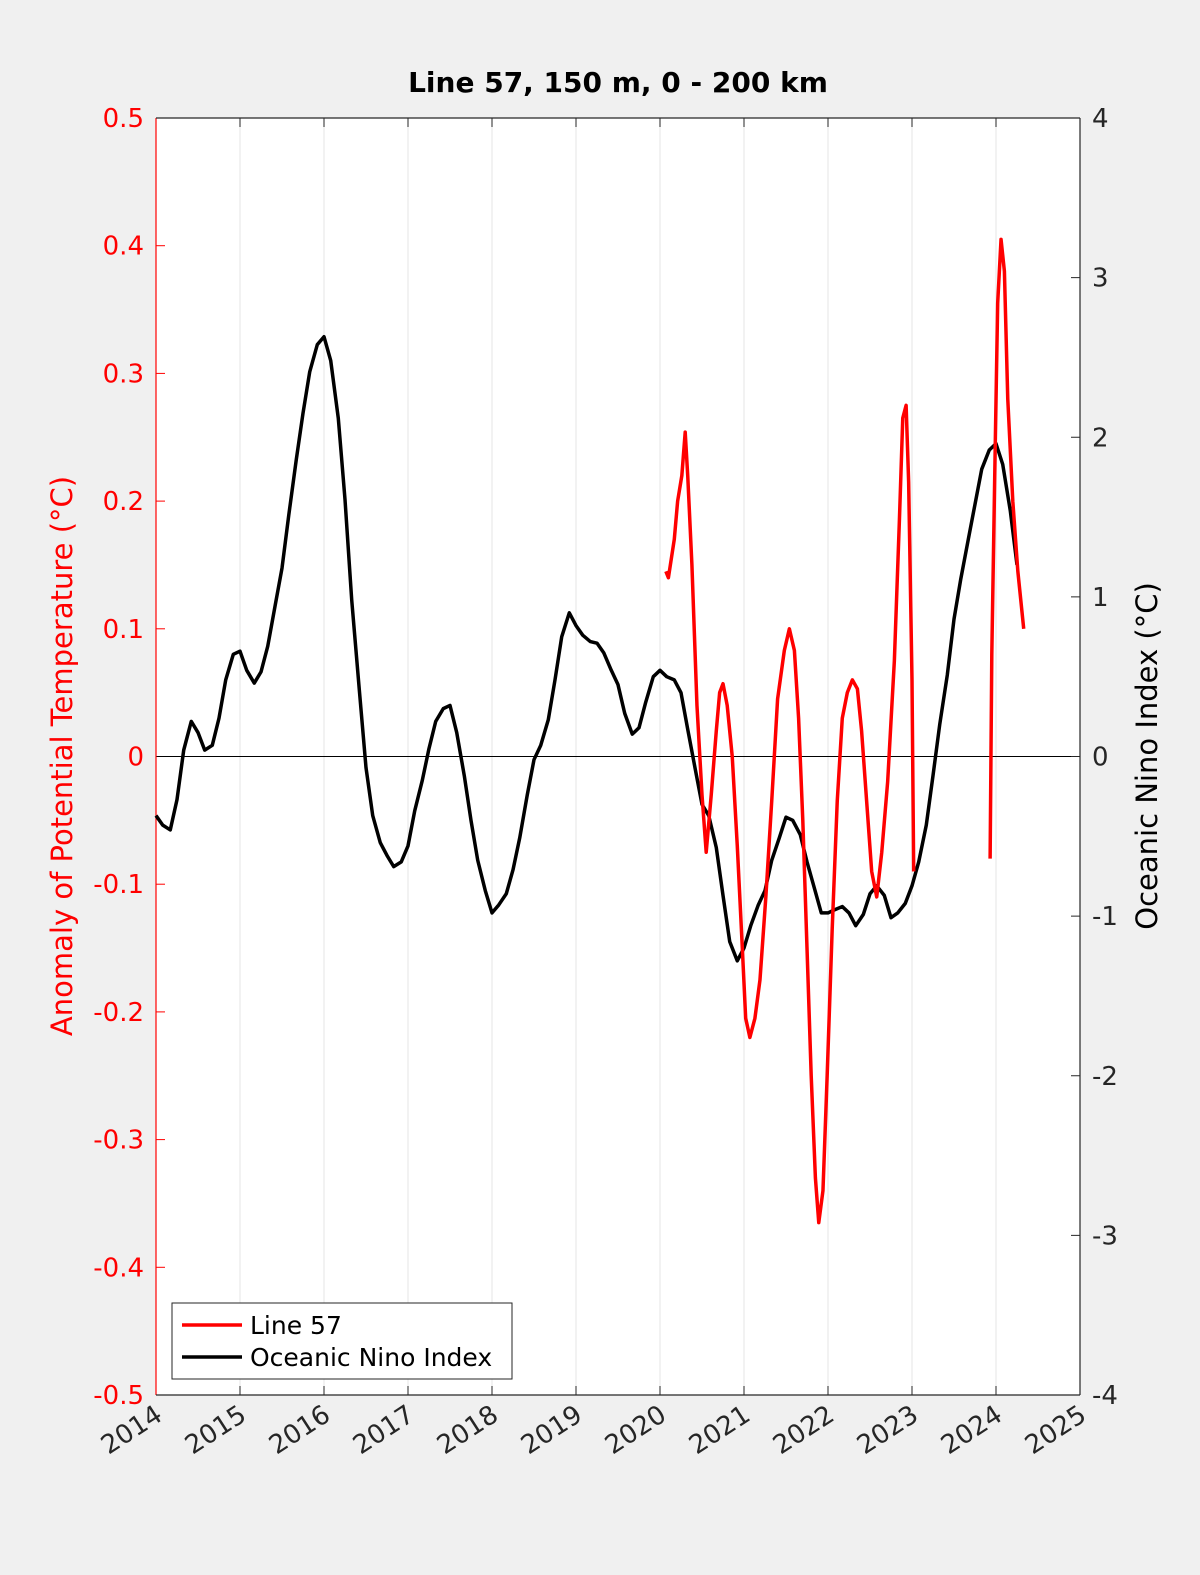 This screenshot has width=1200, height=1575. What do you see at coordinates (636, 1430) in the screenshot?
I see `x-tick-label: 2020` at bounding box center [636, 1430].